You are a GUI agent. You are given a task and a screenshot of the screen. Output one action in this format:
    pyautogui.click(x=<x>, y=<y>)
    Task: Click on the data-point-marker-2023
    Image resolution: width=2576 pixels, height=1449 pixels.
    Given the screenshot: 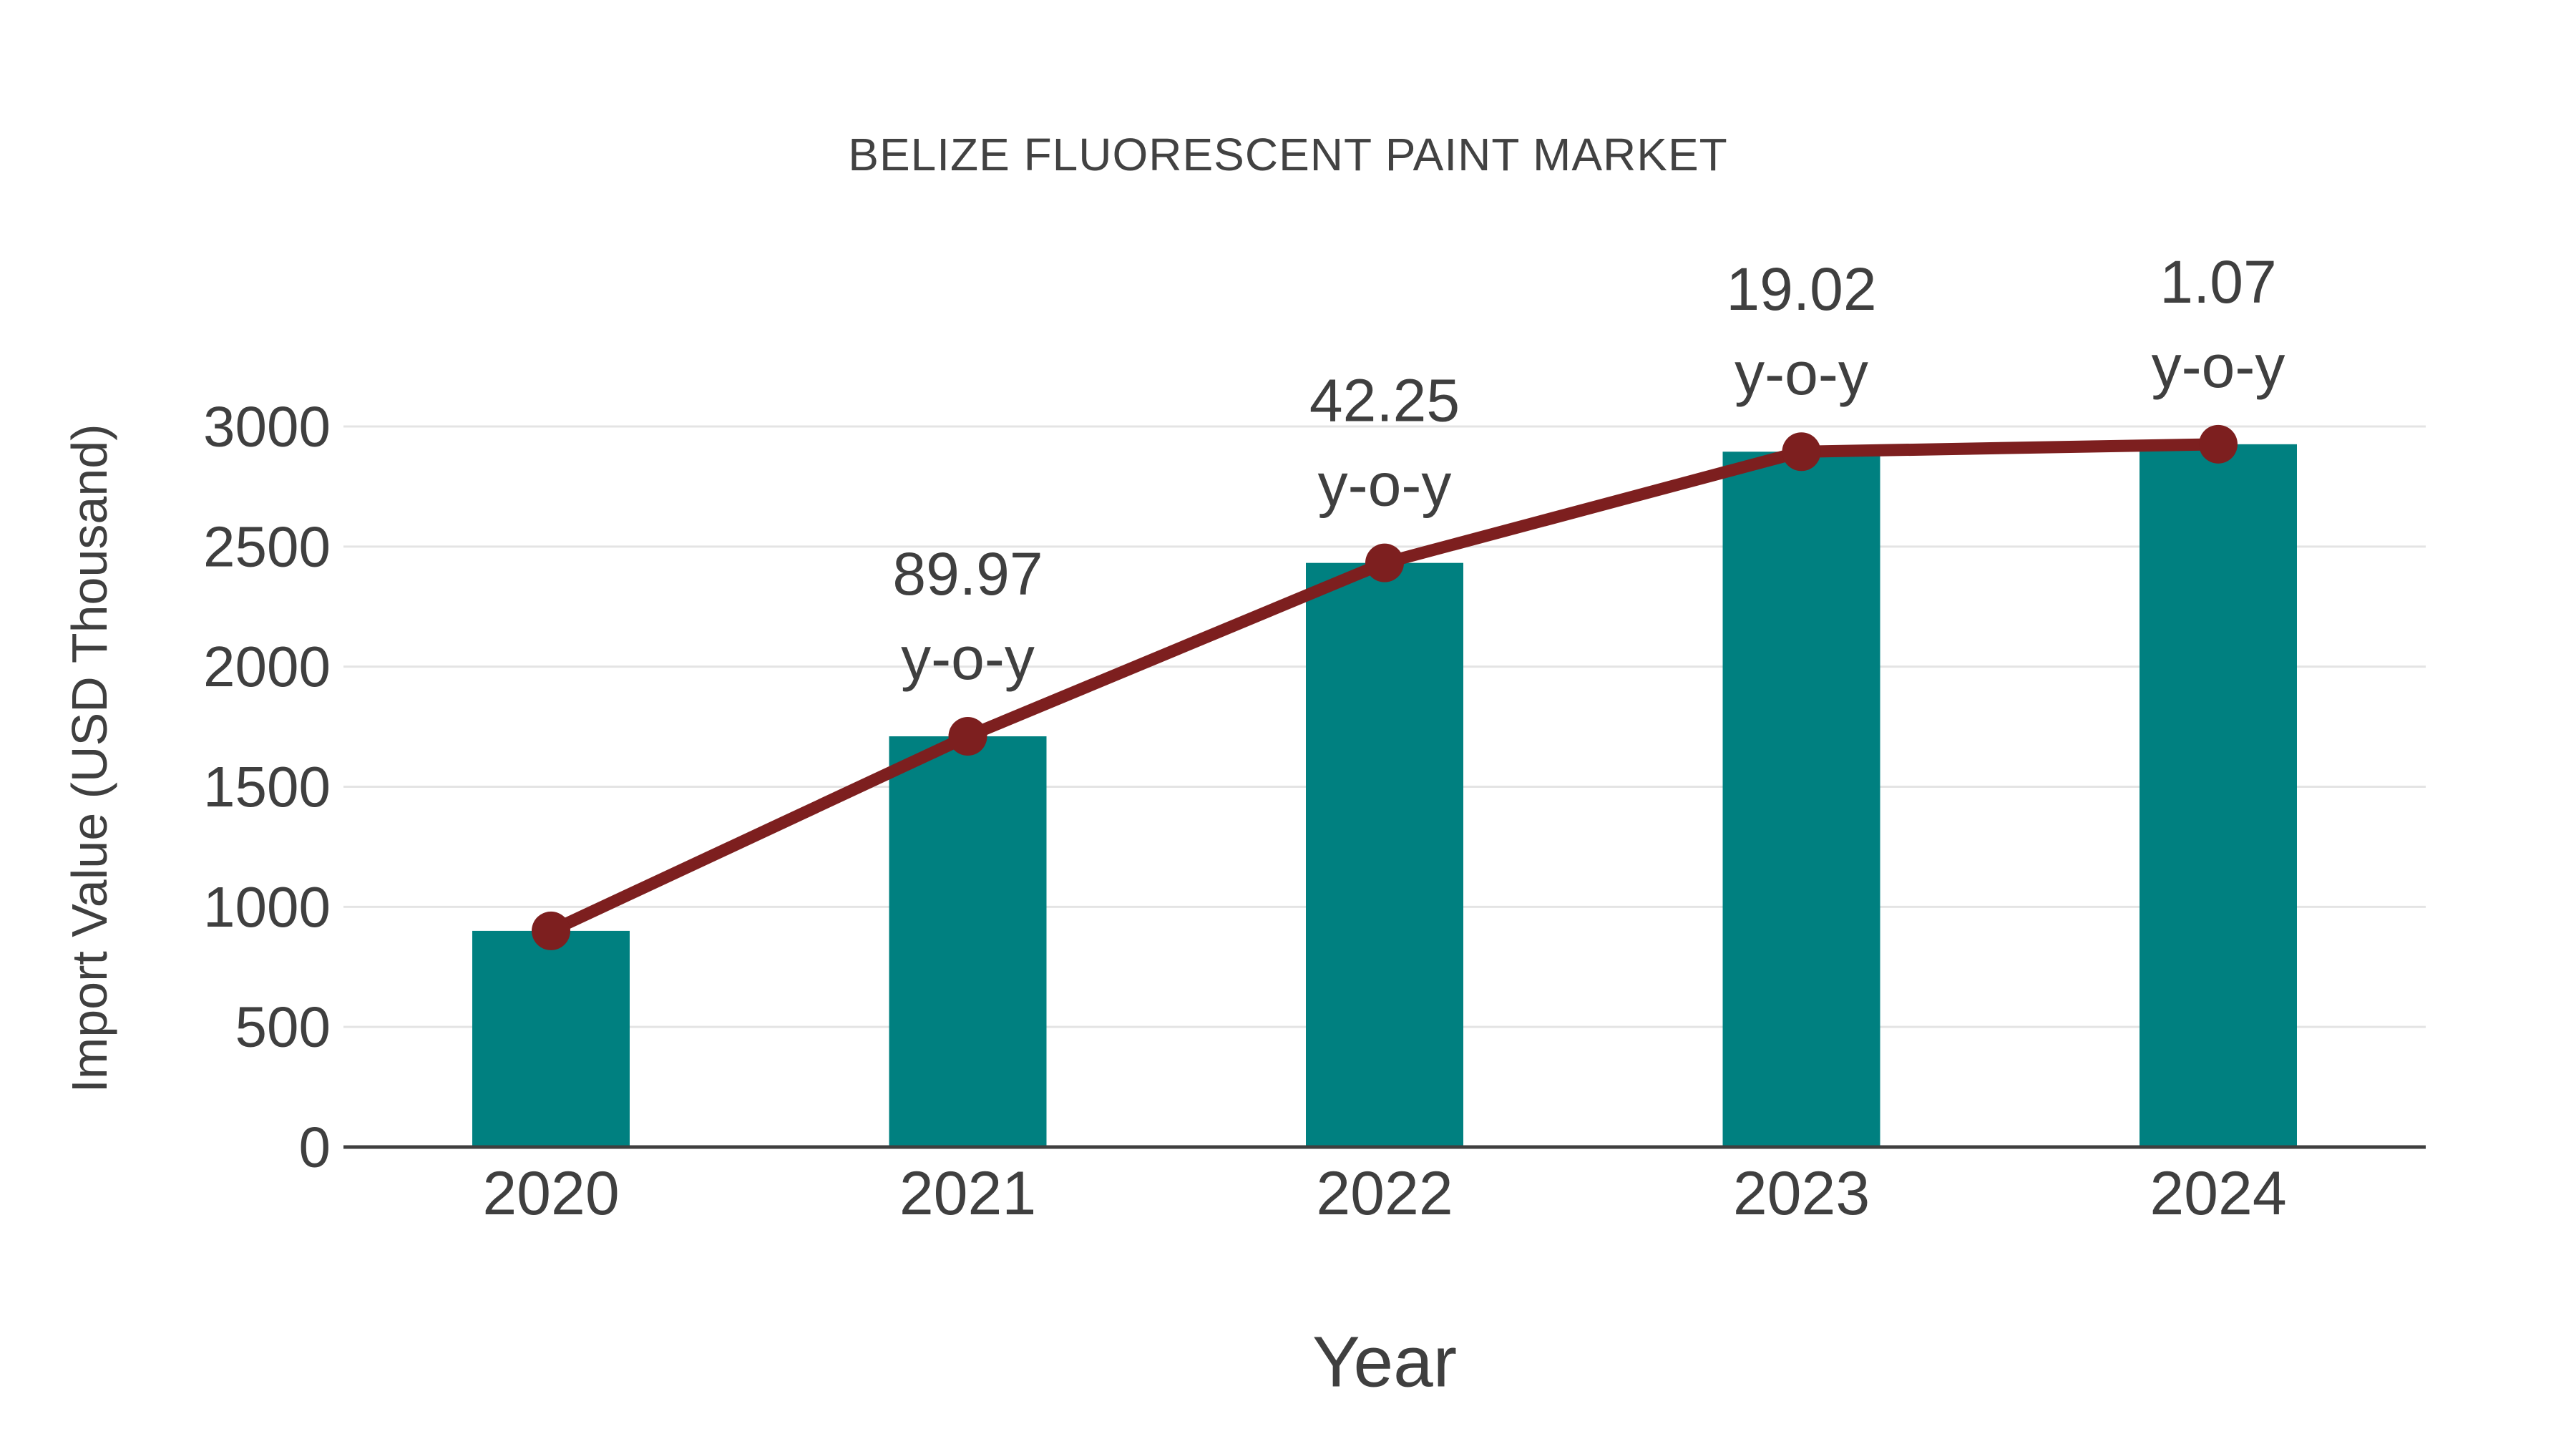 What is the action you would take?
    pyautogui.click(x=1801, y=452)
    